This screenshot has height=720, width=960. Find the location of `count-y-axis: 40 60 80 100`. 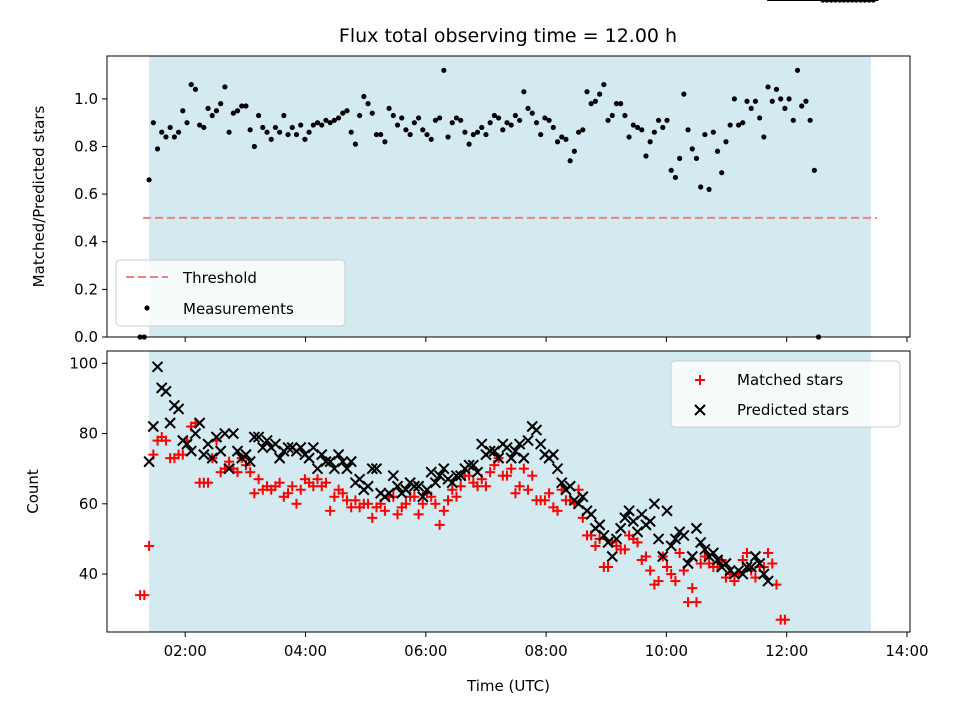

count-y-axis: 40 60 80 100 is located at coordinates (88, 468).